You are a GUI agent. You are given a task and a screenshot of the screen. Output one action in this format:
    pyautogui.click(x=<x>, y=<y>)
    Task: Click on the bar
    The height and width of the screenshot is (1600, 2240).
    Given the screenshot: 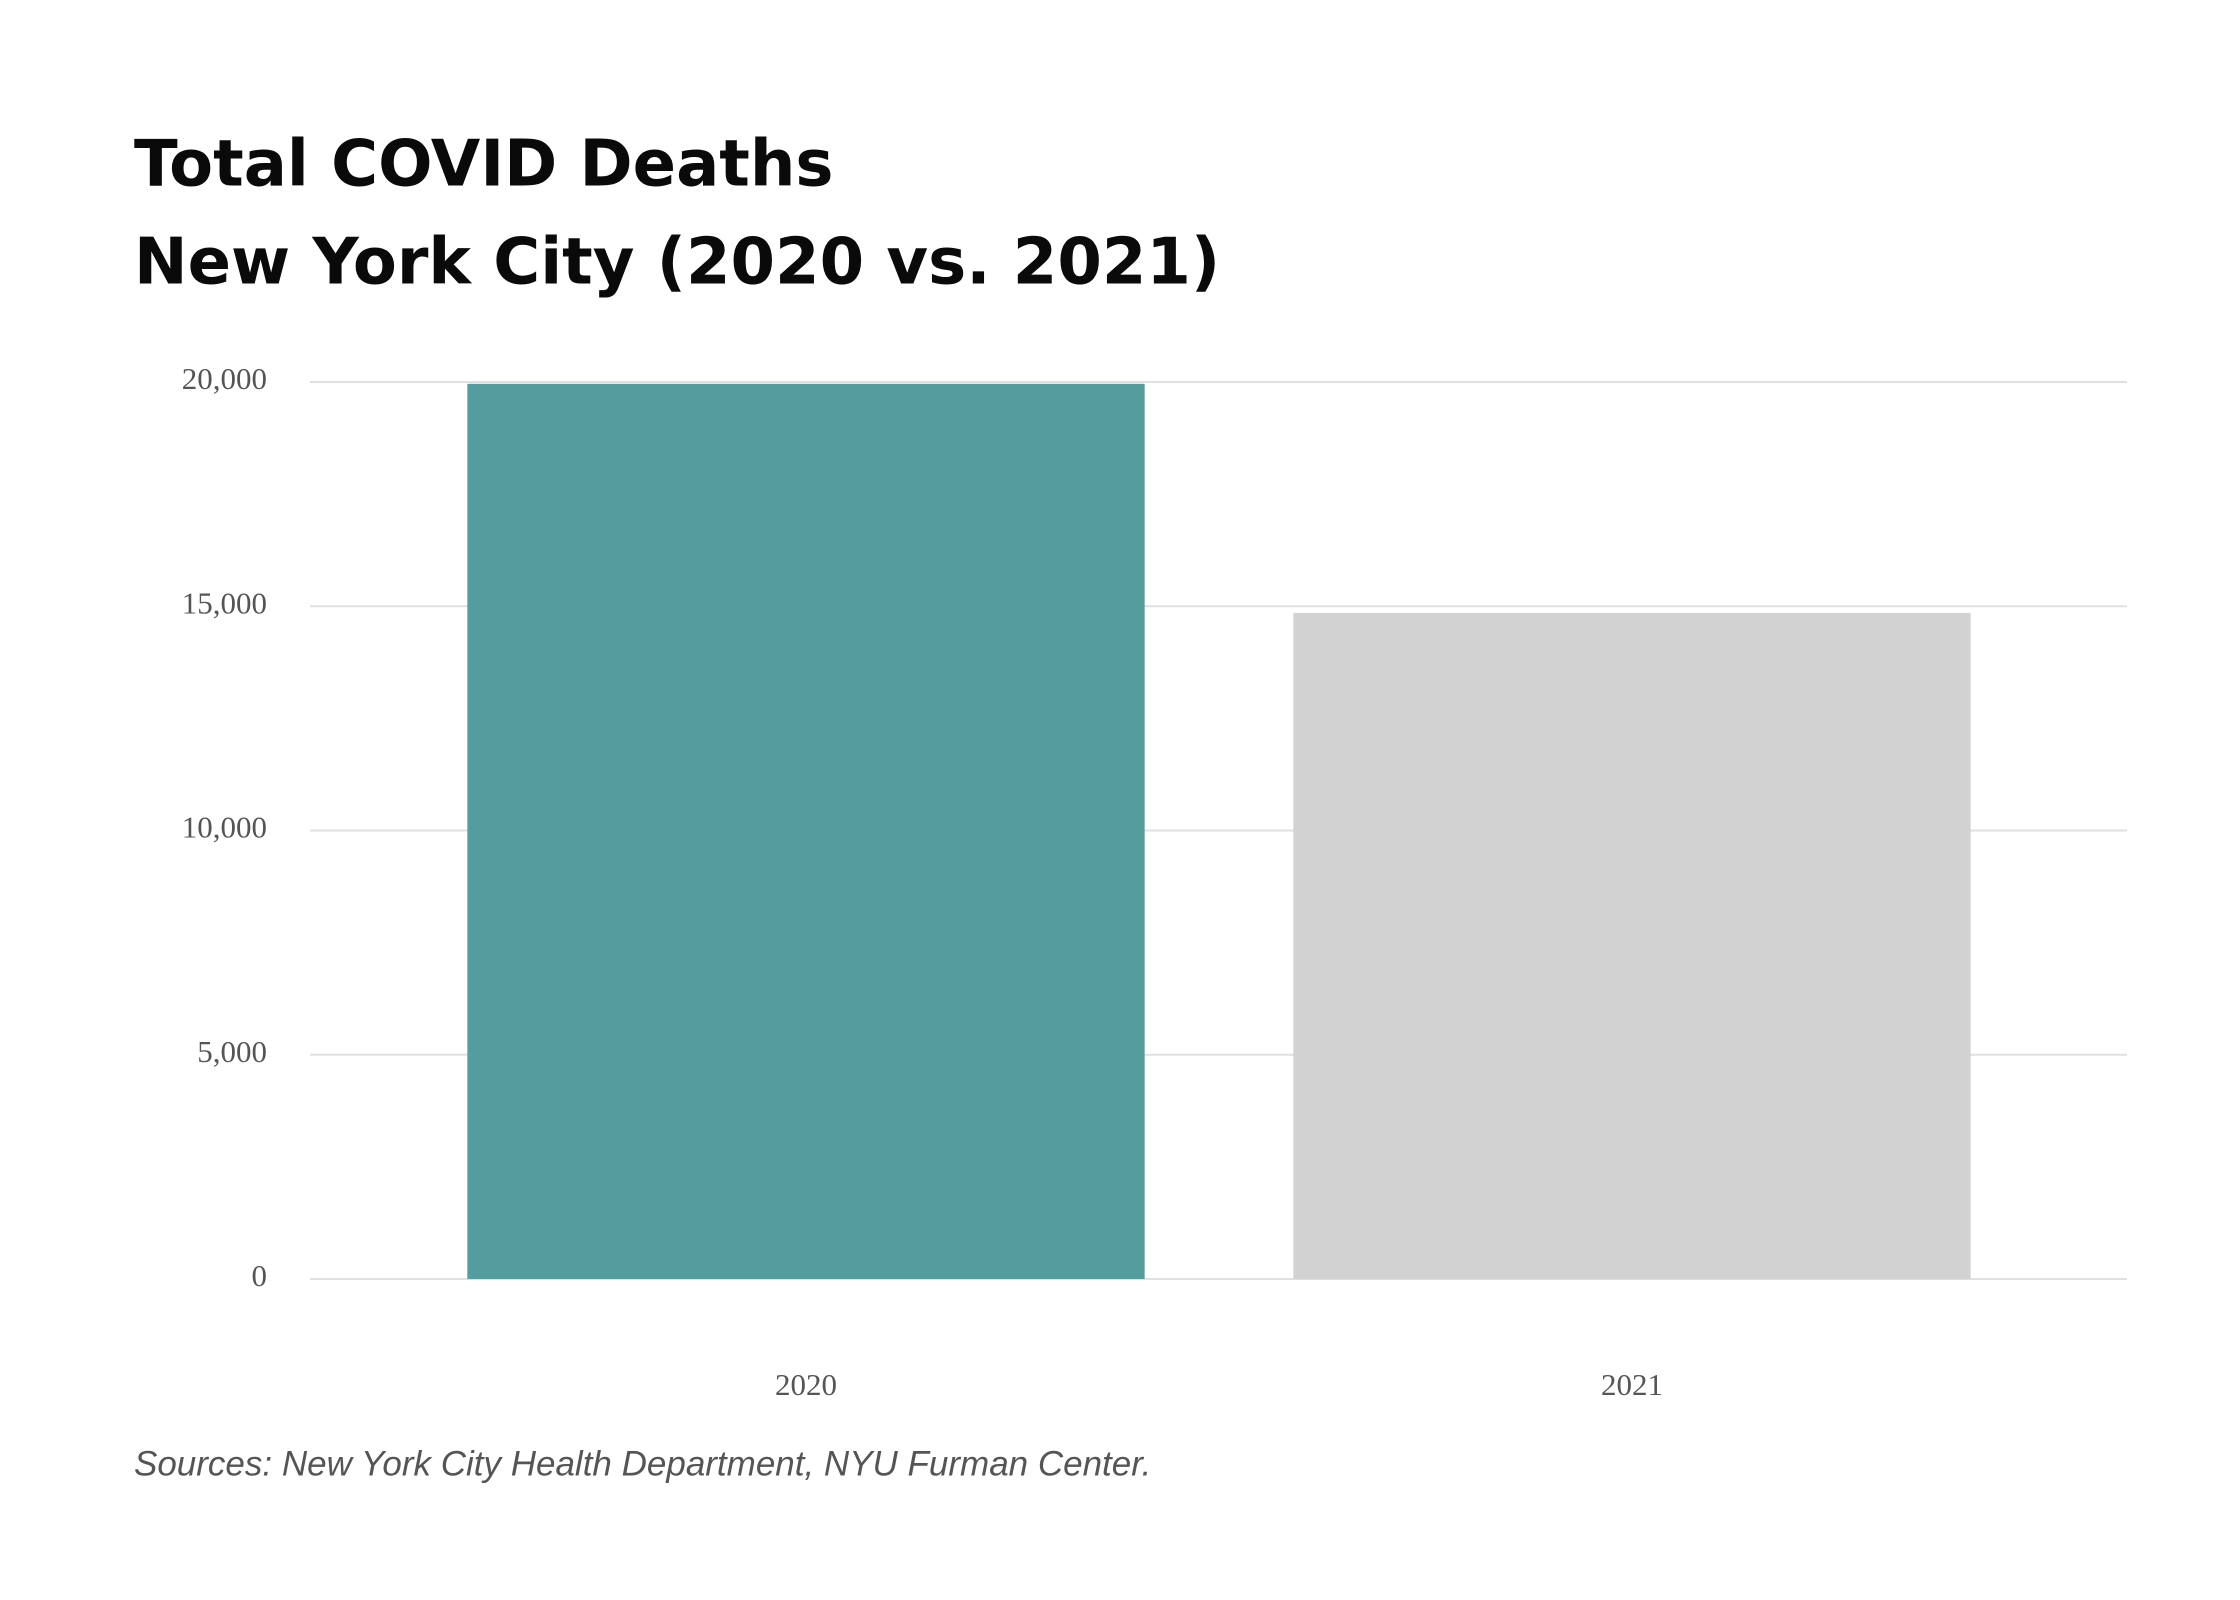 What is the action you would take?
    pyautogui.click(x=1632, y=945)
    